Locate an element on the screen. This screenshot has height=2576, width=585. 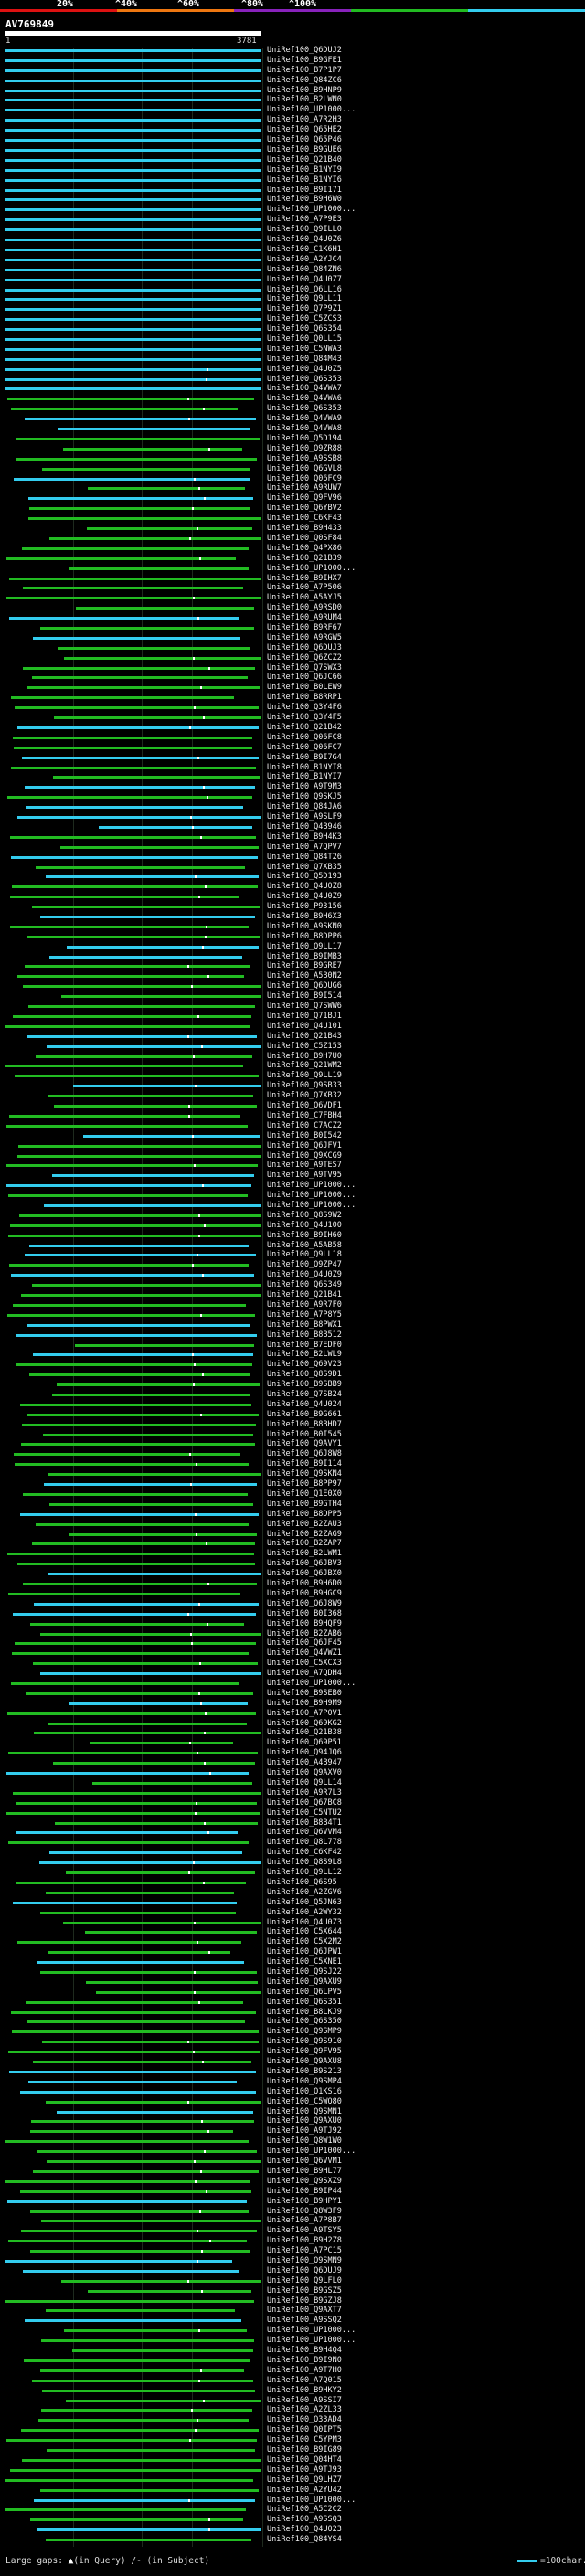
hit-row: UniRef100_B9HQF9 is located at coordinates (293, 1623).